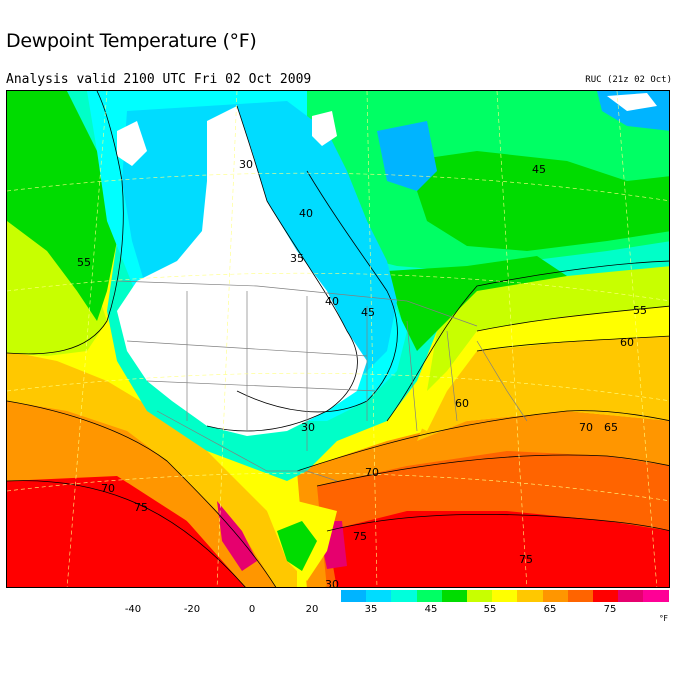 This screenshot has height=680, width=680. I want to click on canada-deep-green-region, so click(538, 201).